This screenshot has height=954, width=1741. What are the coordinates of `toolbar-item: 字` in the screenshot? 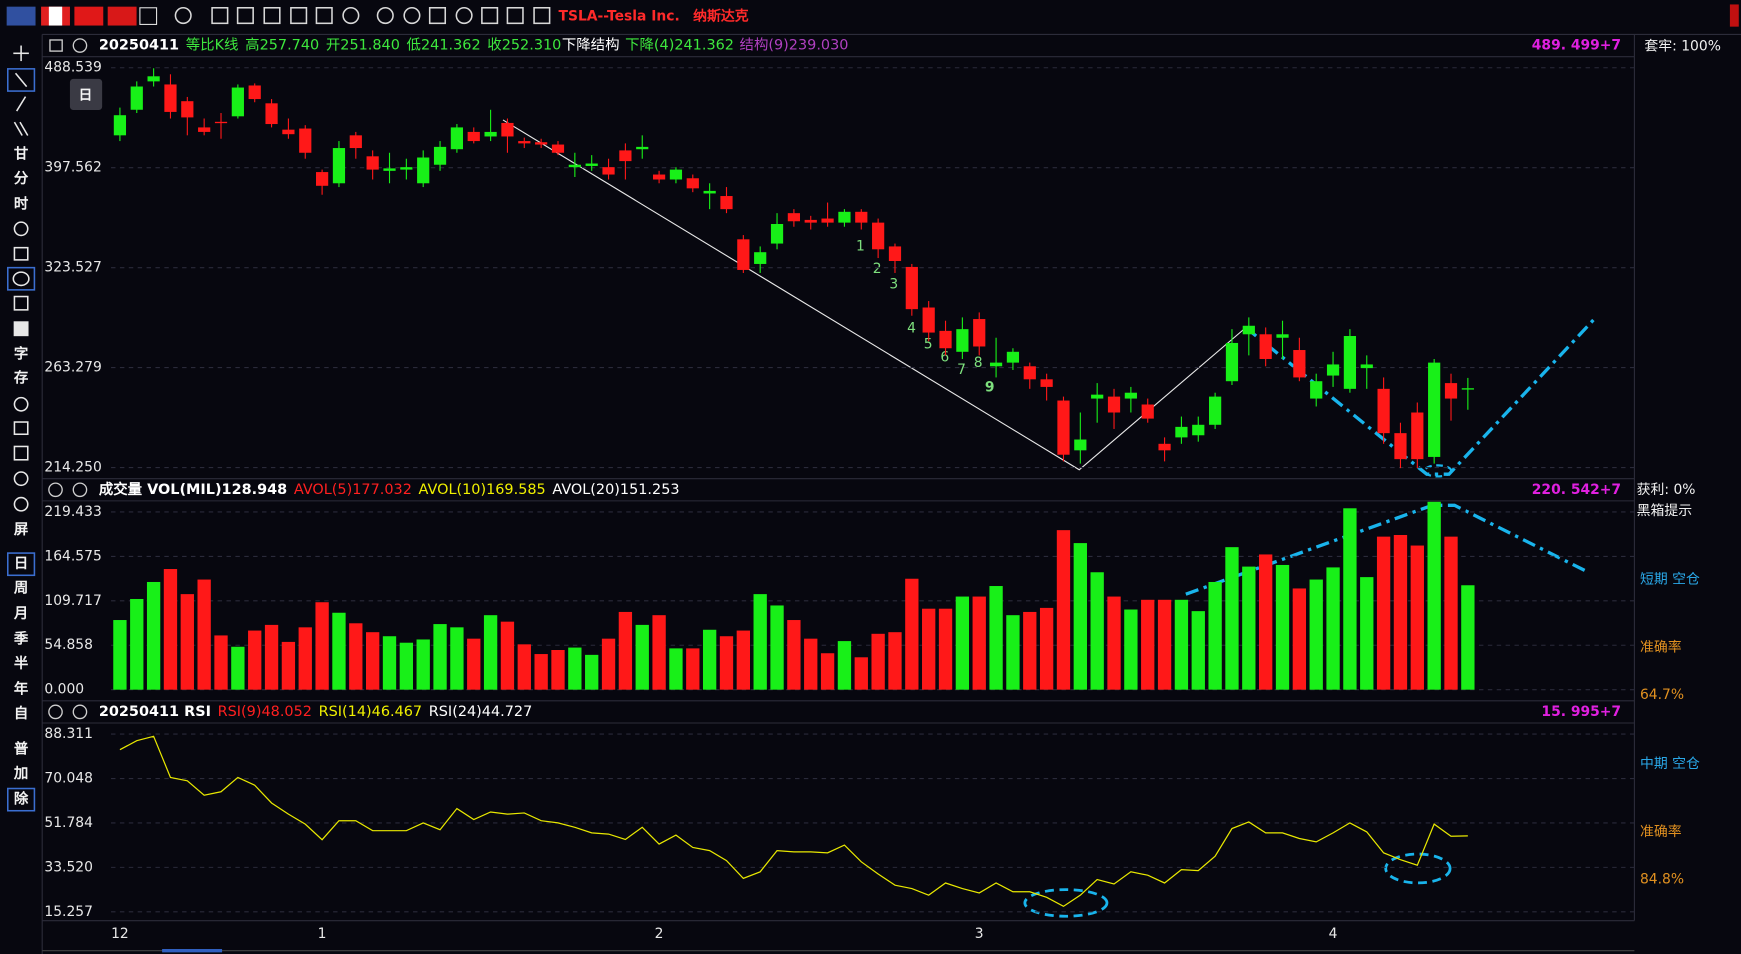 It's located at (21, 353).